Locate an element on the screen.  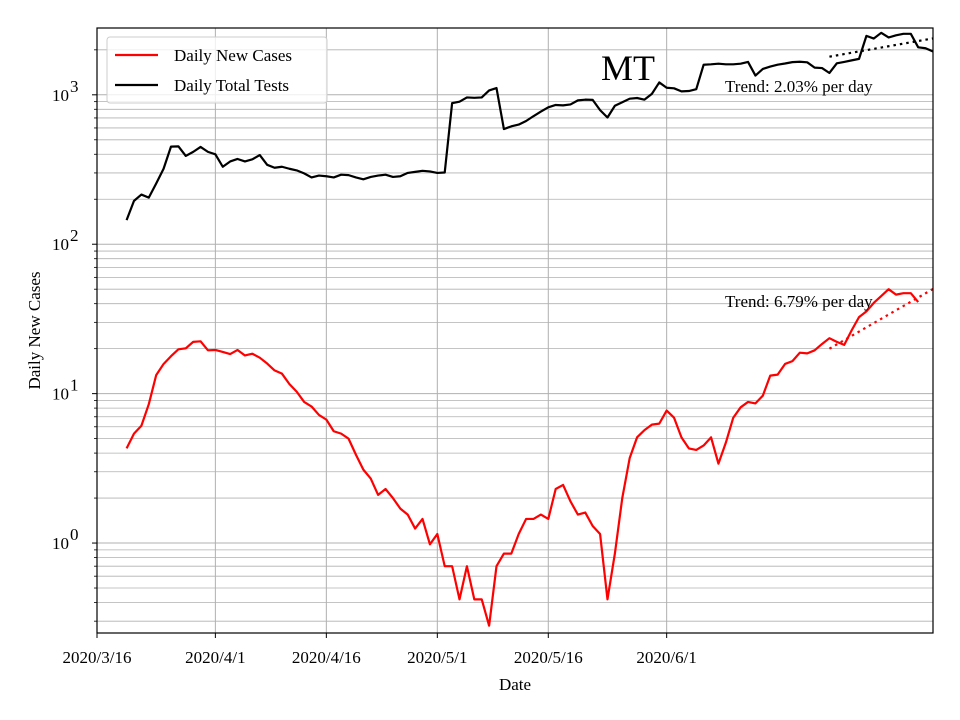
y-tick-exponent: 2 is located at coordinates (74, 235).